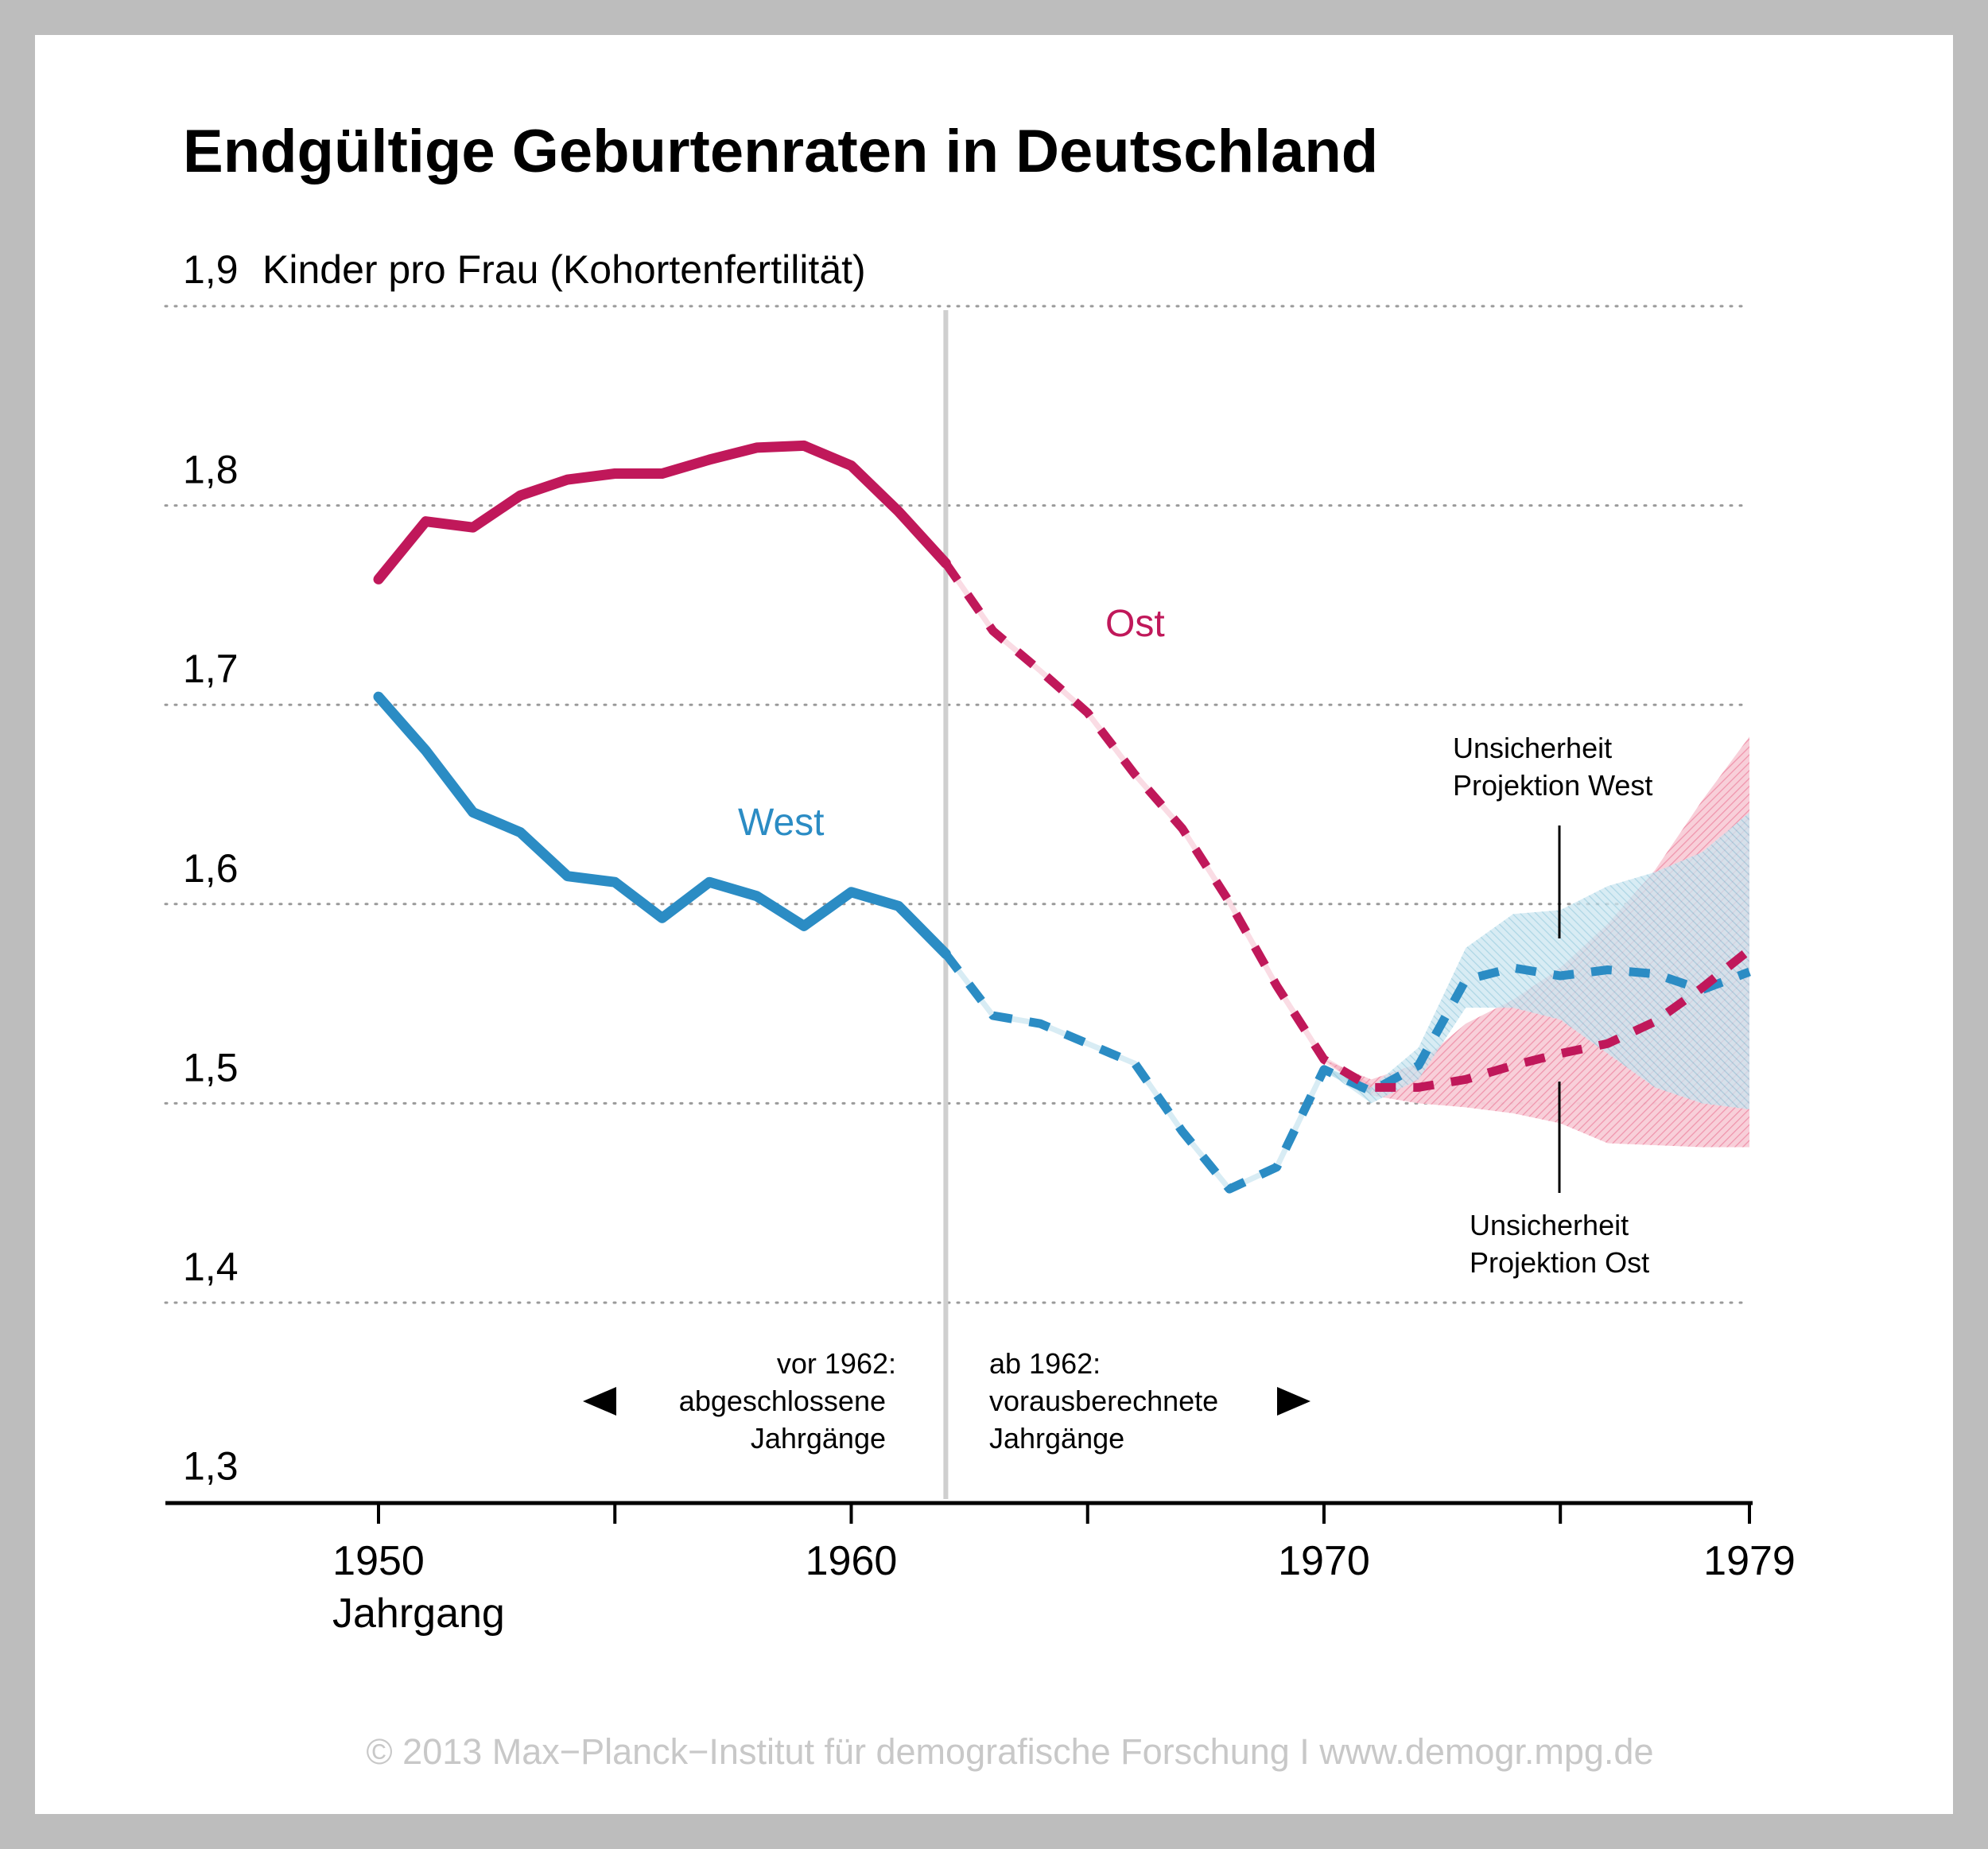  What do you see at coordinates (211, 669) in the screenshot?
I see `y-tick-label: 1,7` at bounding box center [211, 669].